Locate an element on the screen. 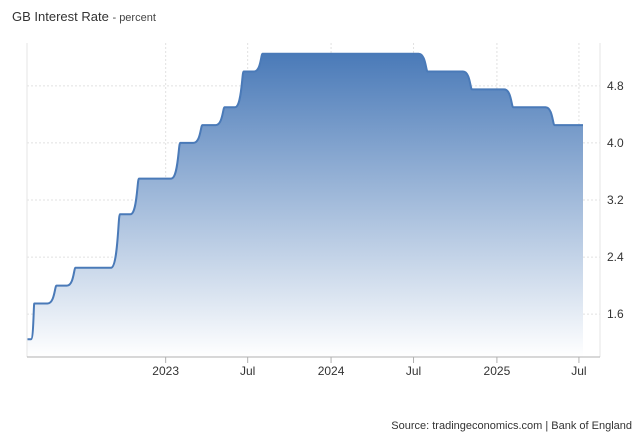  chart-title-text: GB Interest Rate is located at coordinates (60, 16).